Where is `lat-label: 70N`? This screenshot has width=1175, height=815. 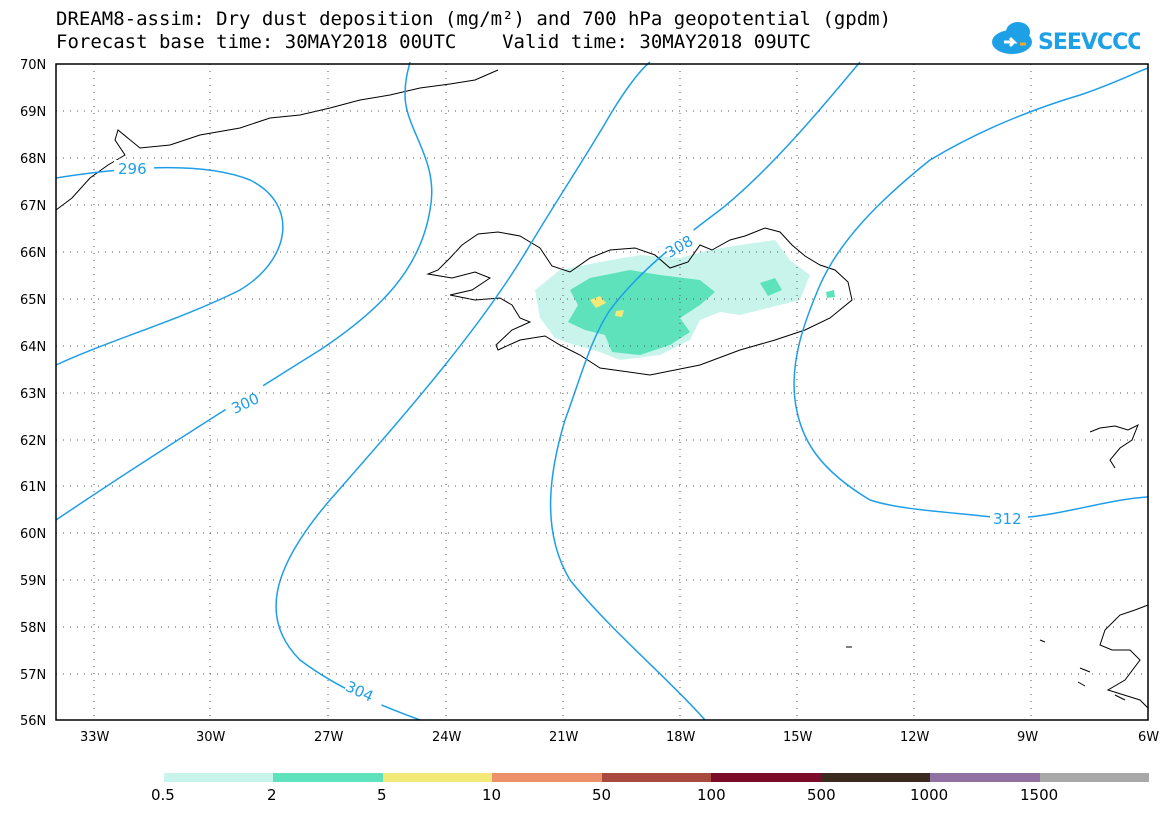
lat-label: 70N is located at coordinates (33, 65).